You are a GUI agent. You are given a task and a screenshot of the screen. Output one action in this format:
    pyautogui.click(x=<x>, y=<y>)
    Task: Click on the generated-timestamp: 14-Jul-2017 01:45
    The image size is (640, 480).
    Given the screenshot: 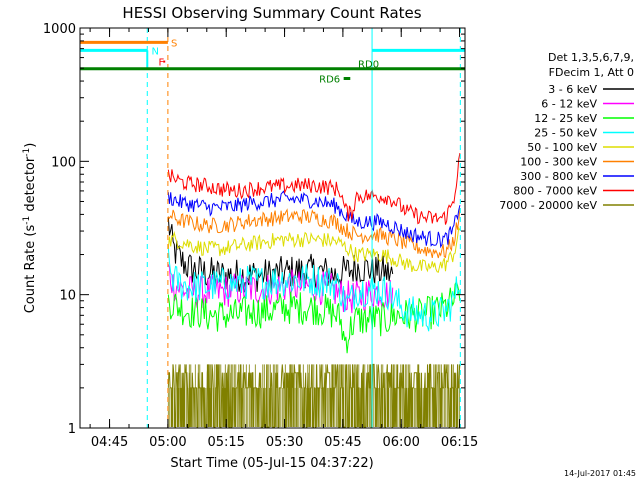 What is the action you would take?
    pyautogui.click(x=600, y=473)
    